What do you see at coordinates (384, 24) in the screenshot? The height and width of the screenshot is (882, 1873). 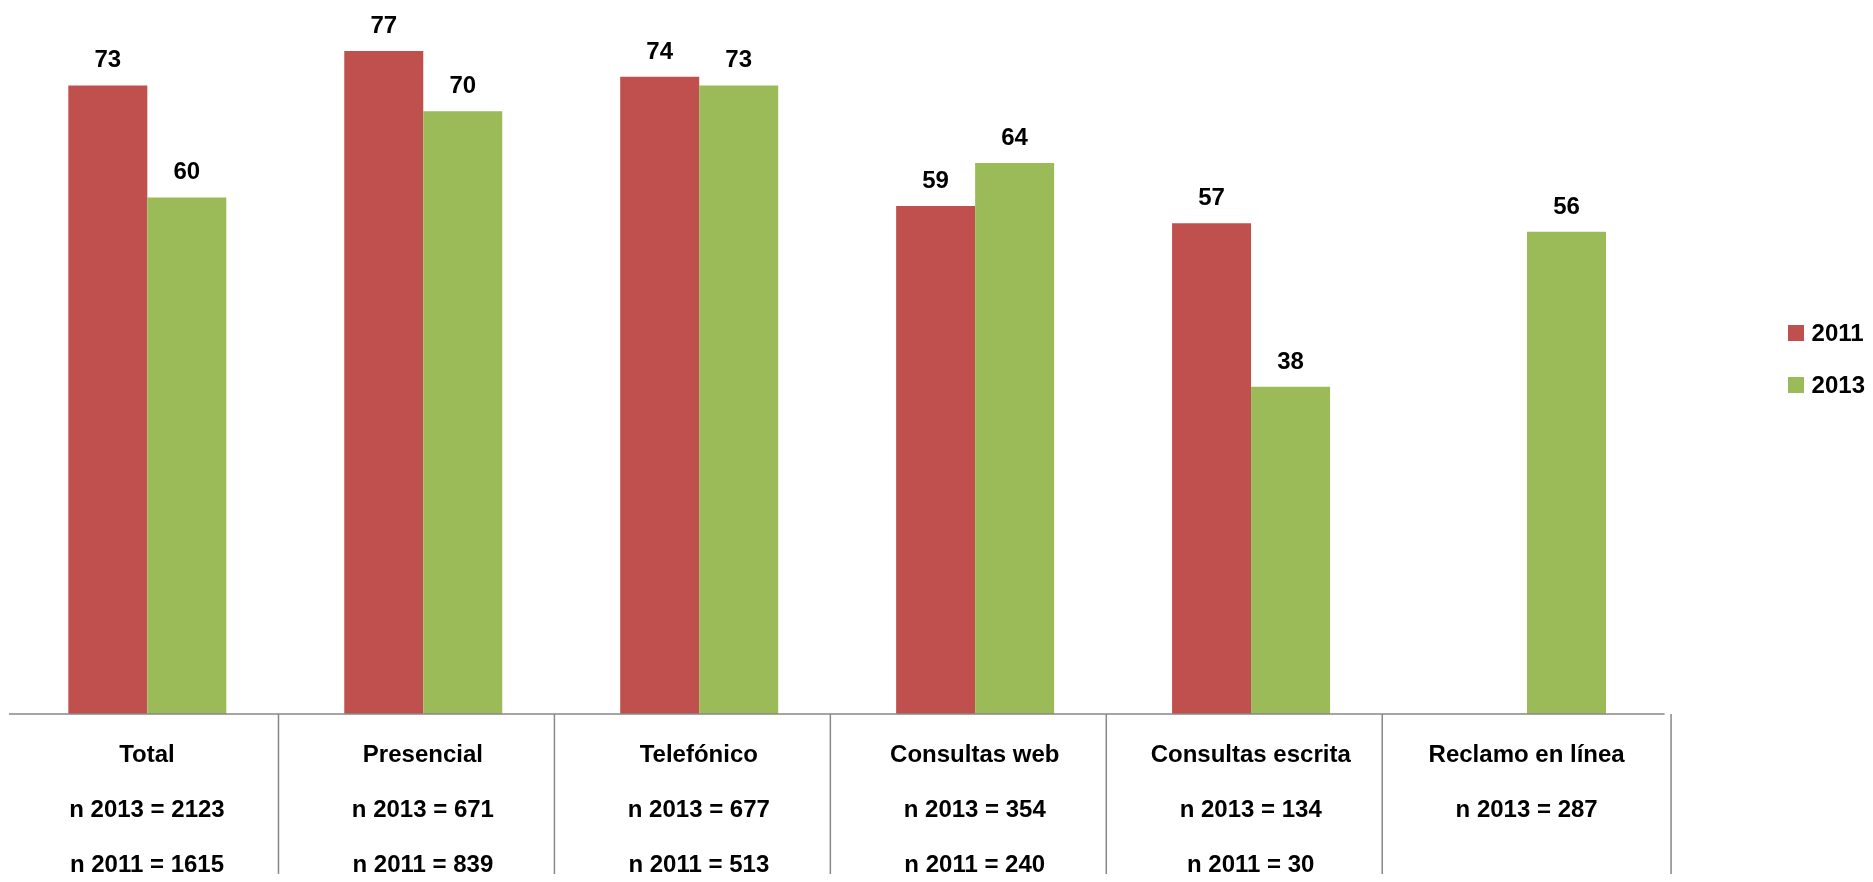 I see `data-label: 77` at bounding box center [384, 24].